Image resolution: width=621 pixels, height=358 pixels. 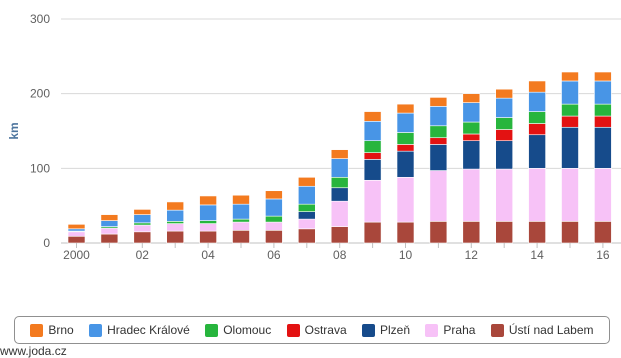 What do you see at coordinates (52, 330) in the screenshot?
I see `legend-item: Brno` at bounding box center [52, 330].